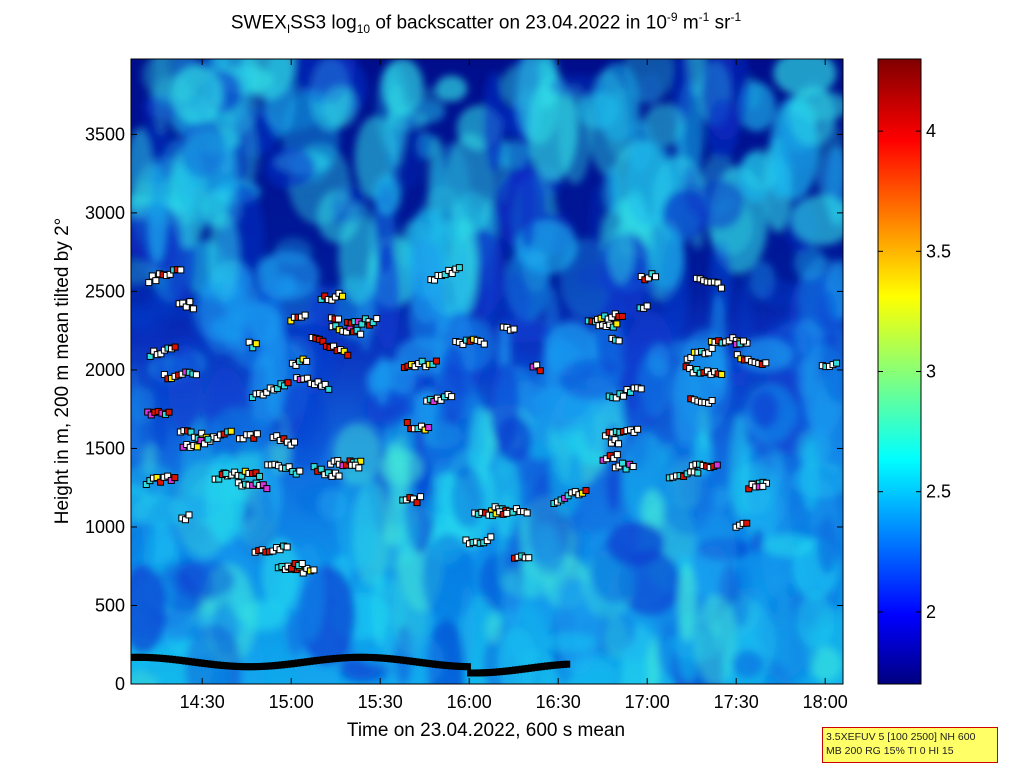 The width and height of the screenshot is (1023, 767). Describe the element at coordinates (202, 702) in the screenshot. I see `x-tick-label: 14:30` at that location.